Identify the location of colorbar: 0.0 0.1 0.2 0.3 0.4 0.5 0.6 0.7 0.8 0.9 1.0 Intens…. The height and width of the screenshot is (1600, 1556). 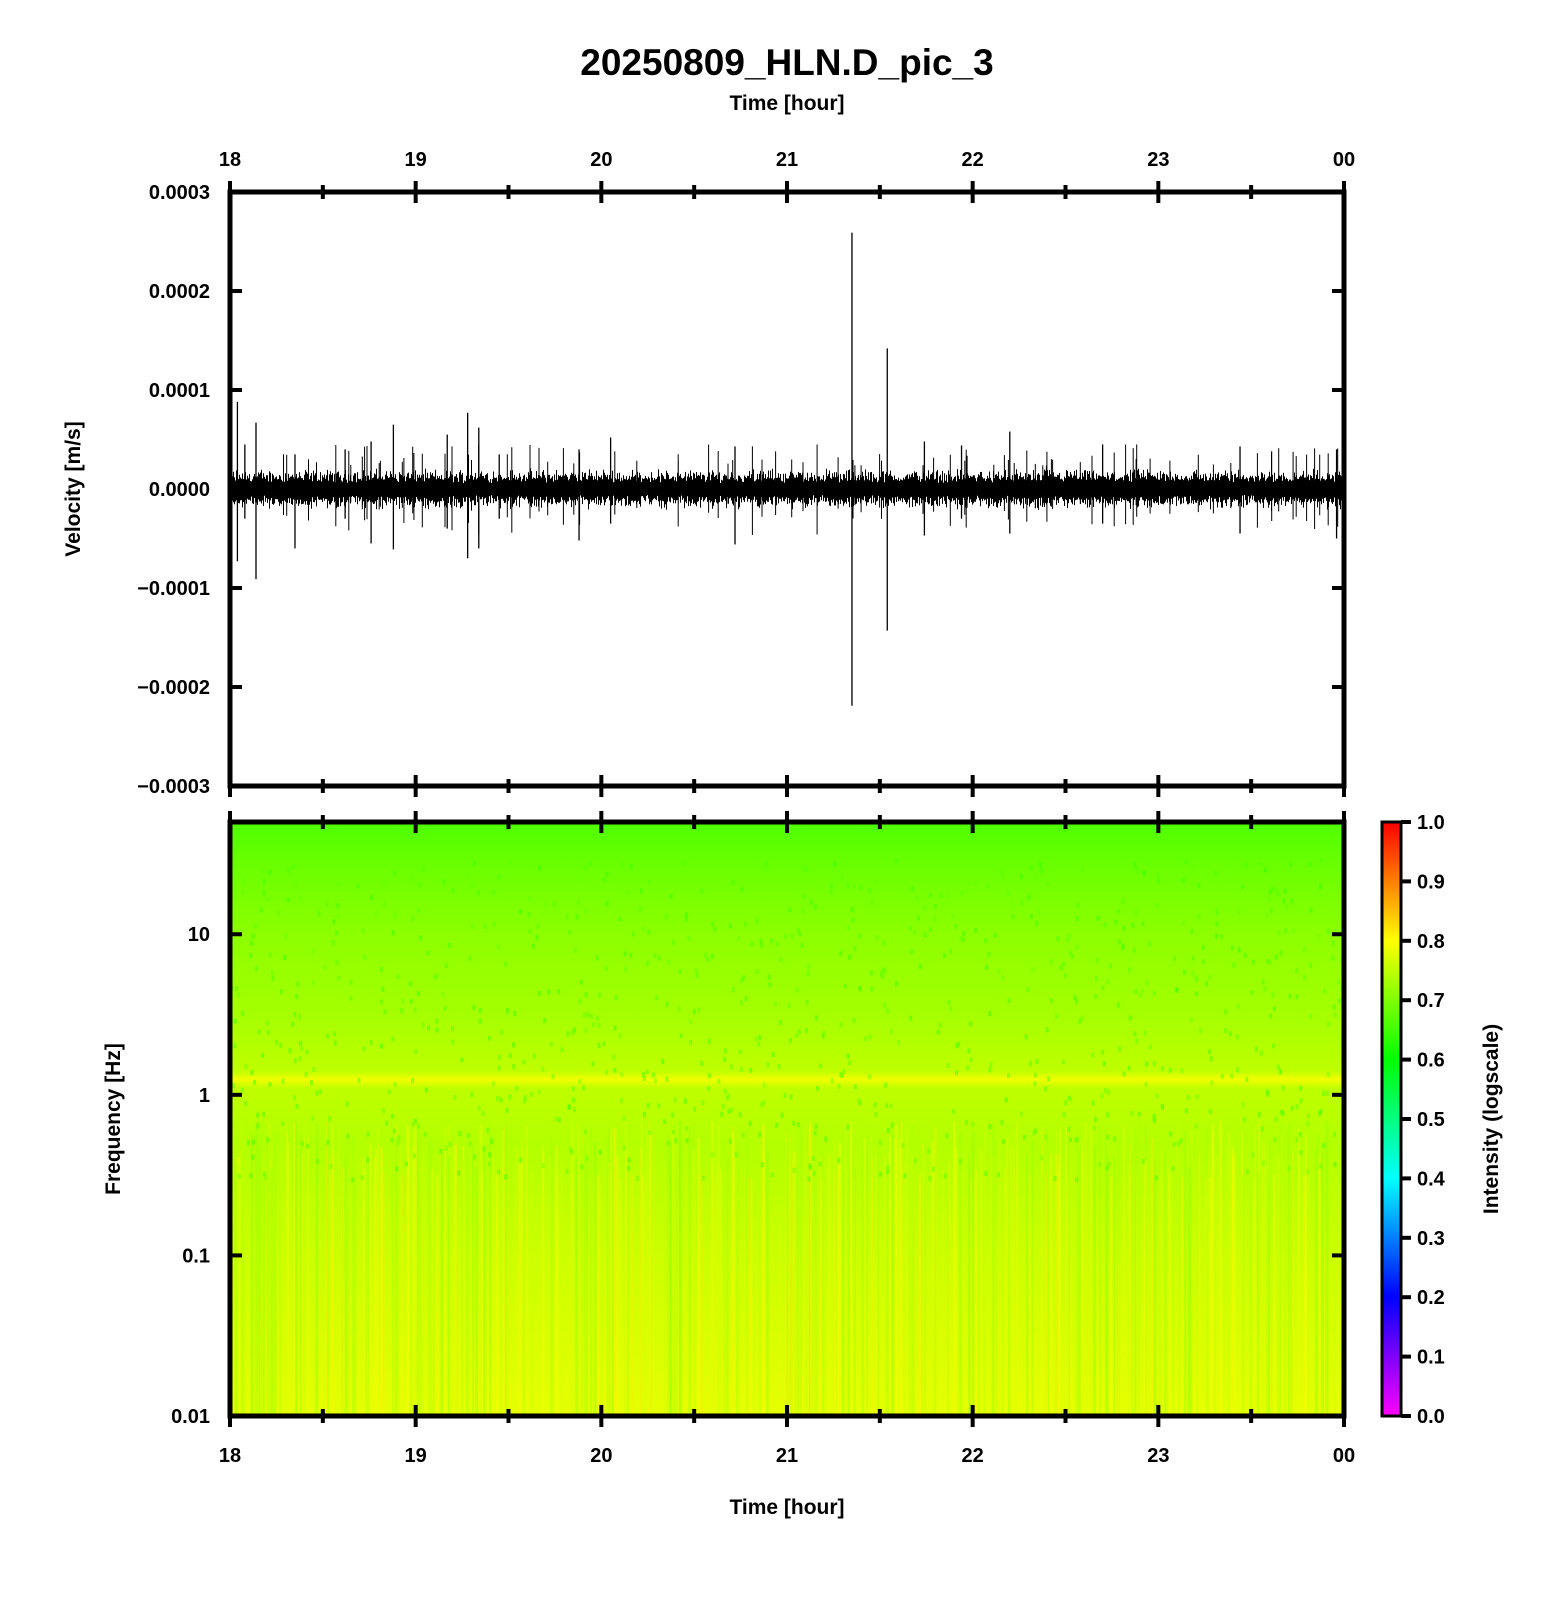
(1441, 1120).